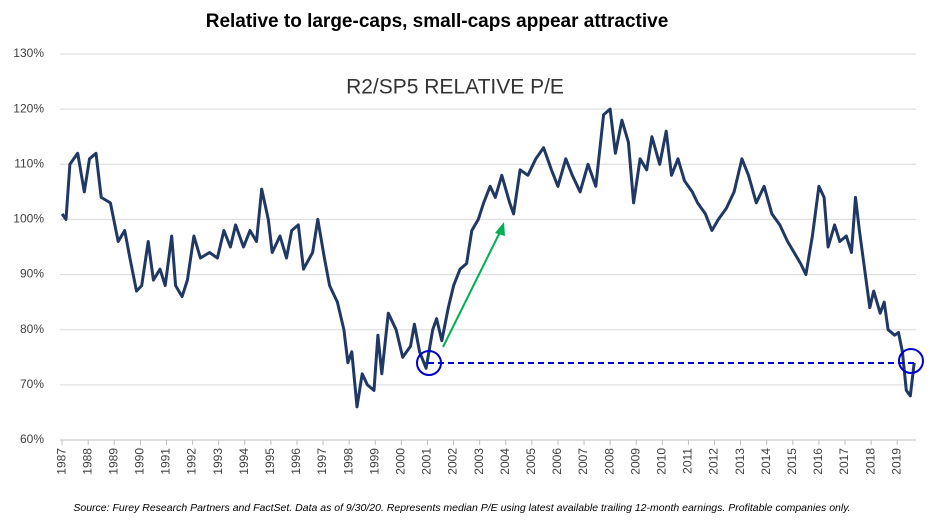 Image resolution: width=935 pixels, height=525 pixels. I want to click on x-tick-label: 2017, so click(844, 461).